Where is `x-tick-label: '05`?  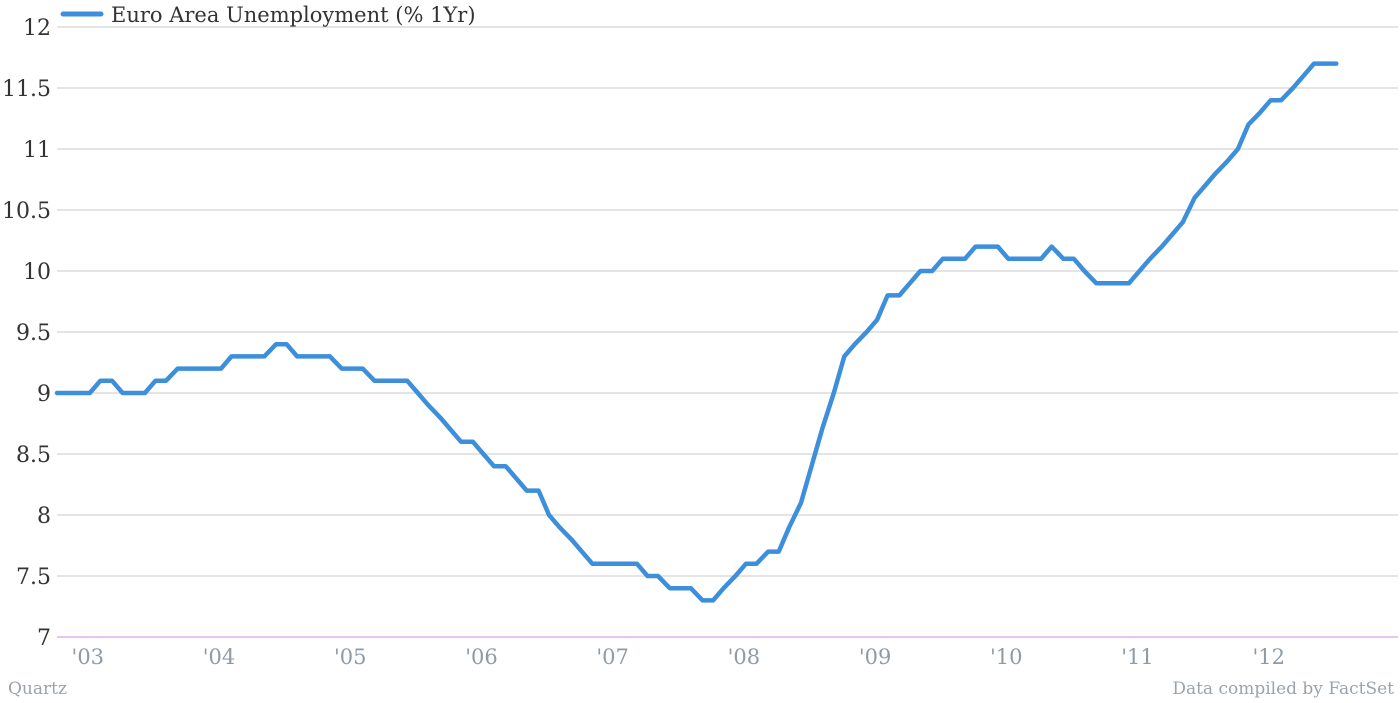 x-tick-label: '05 is located at coordinates (350, 657).